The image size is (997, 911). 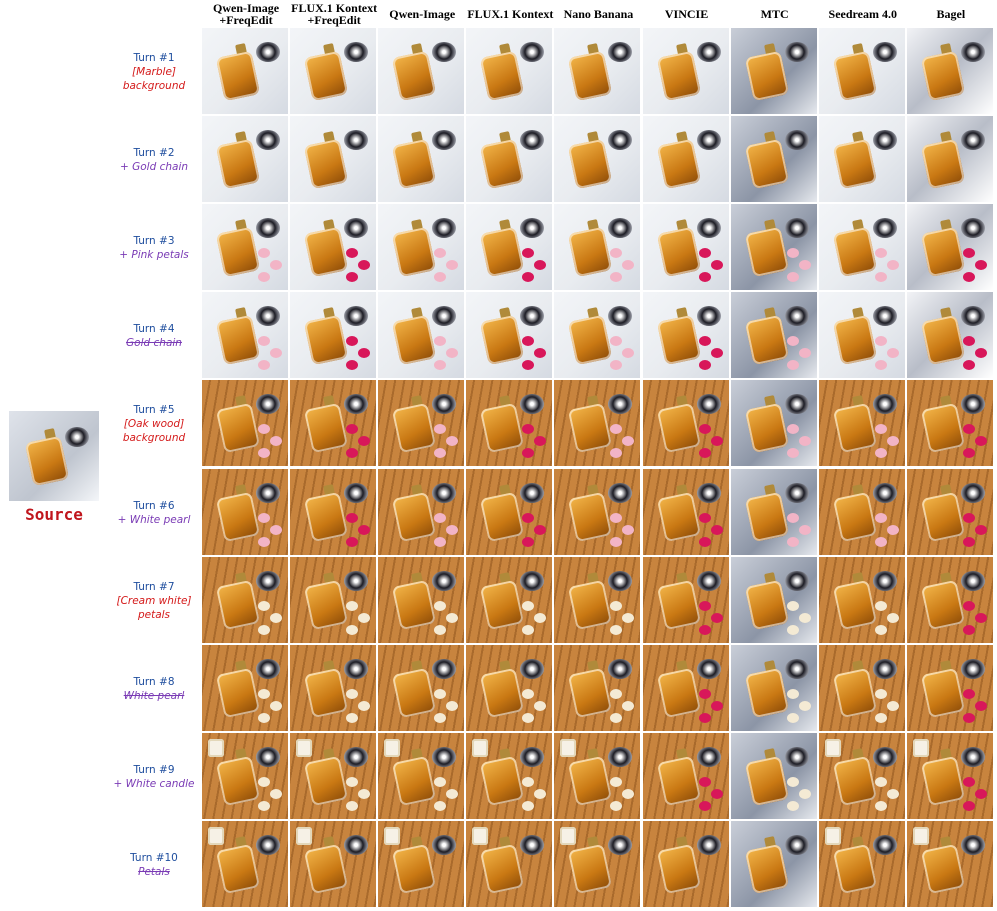 I want to click on edit-prompt: + White pearl, so click(x=154, y=519).